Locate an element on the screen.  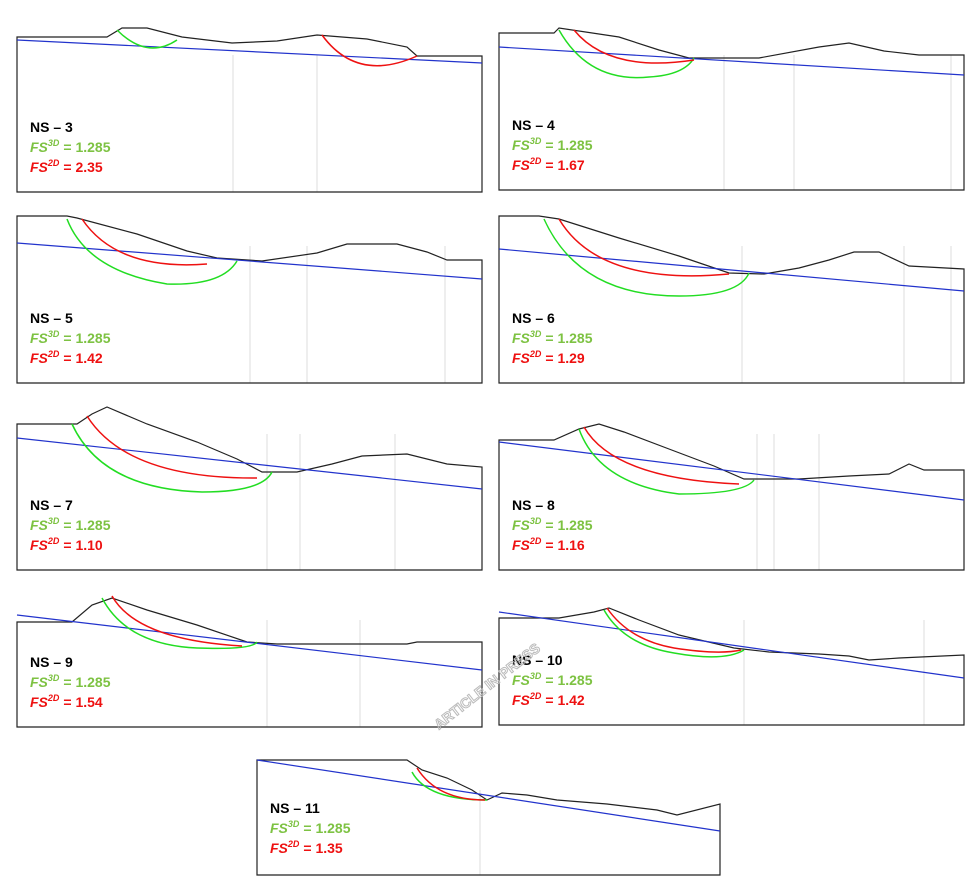
section-name: NS – 6 is located at coordinates (533, 318).